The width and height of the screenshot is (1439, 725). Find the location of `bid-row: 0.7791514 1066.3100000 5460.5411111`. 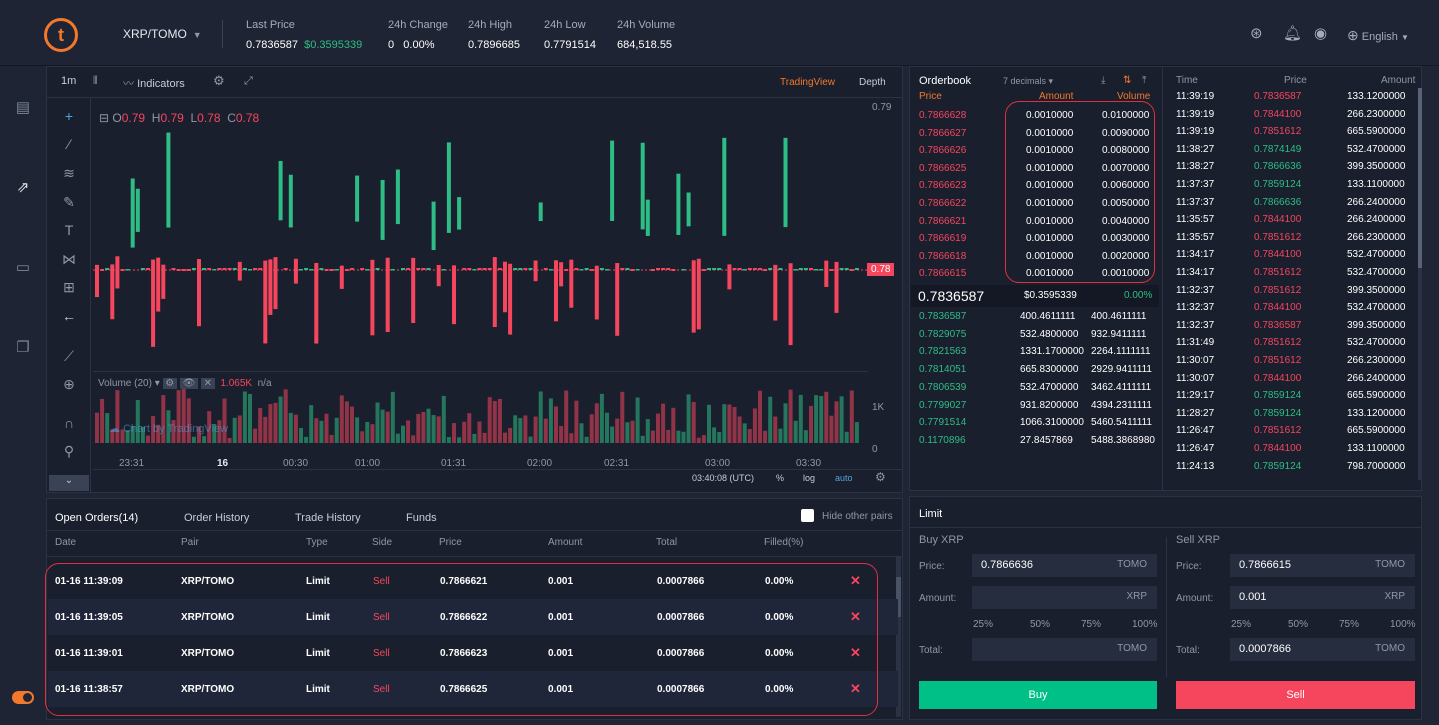

bid-row: 0.7791514 1066.3100000 5460.5411111 is located at coordinates (1039, 423).